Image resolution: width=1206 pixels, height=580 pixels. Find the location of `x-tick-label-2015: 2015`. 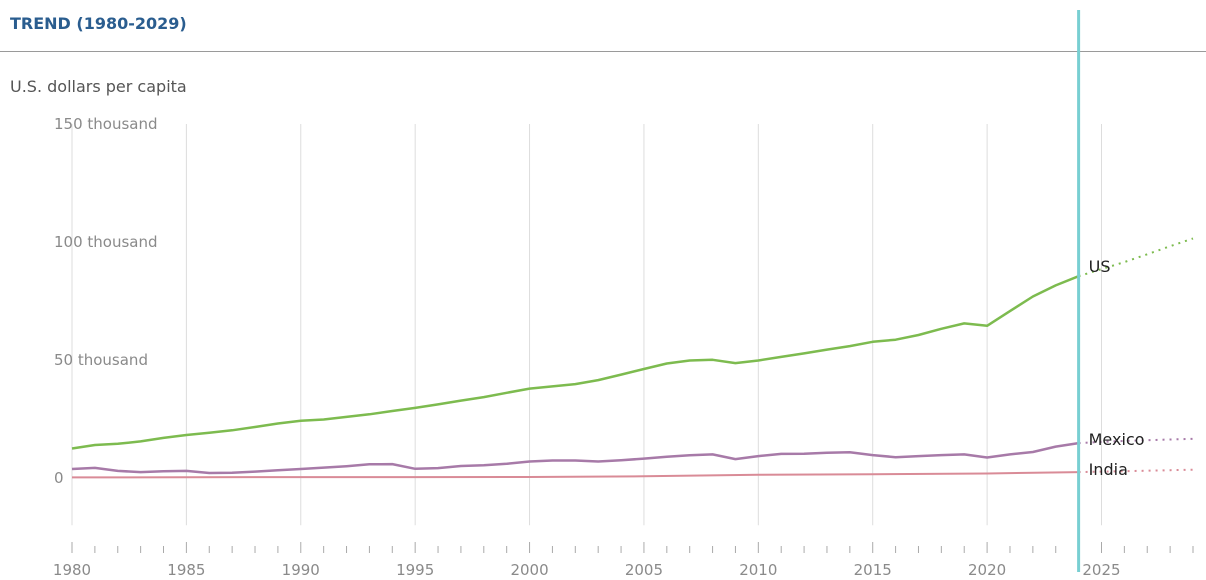

x-tick-label-2015: 2015 is located at coordinates (873, 570).